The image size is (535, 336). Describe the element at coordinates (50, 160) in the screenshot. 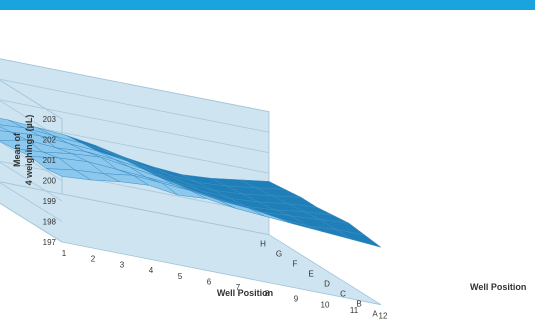

I see `z-tick-label: 201` at that location.